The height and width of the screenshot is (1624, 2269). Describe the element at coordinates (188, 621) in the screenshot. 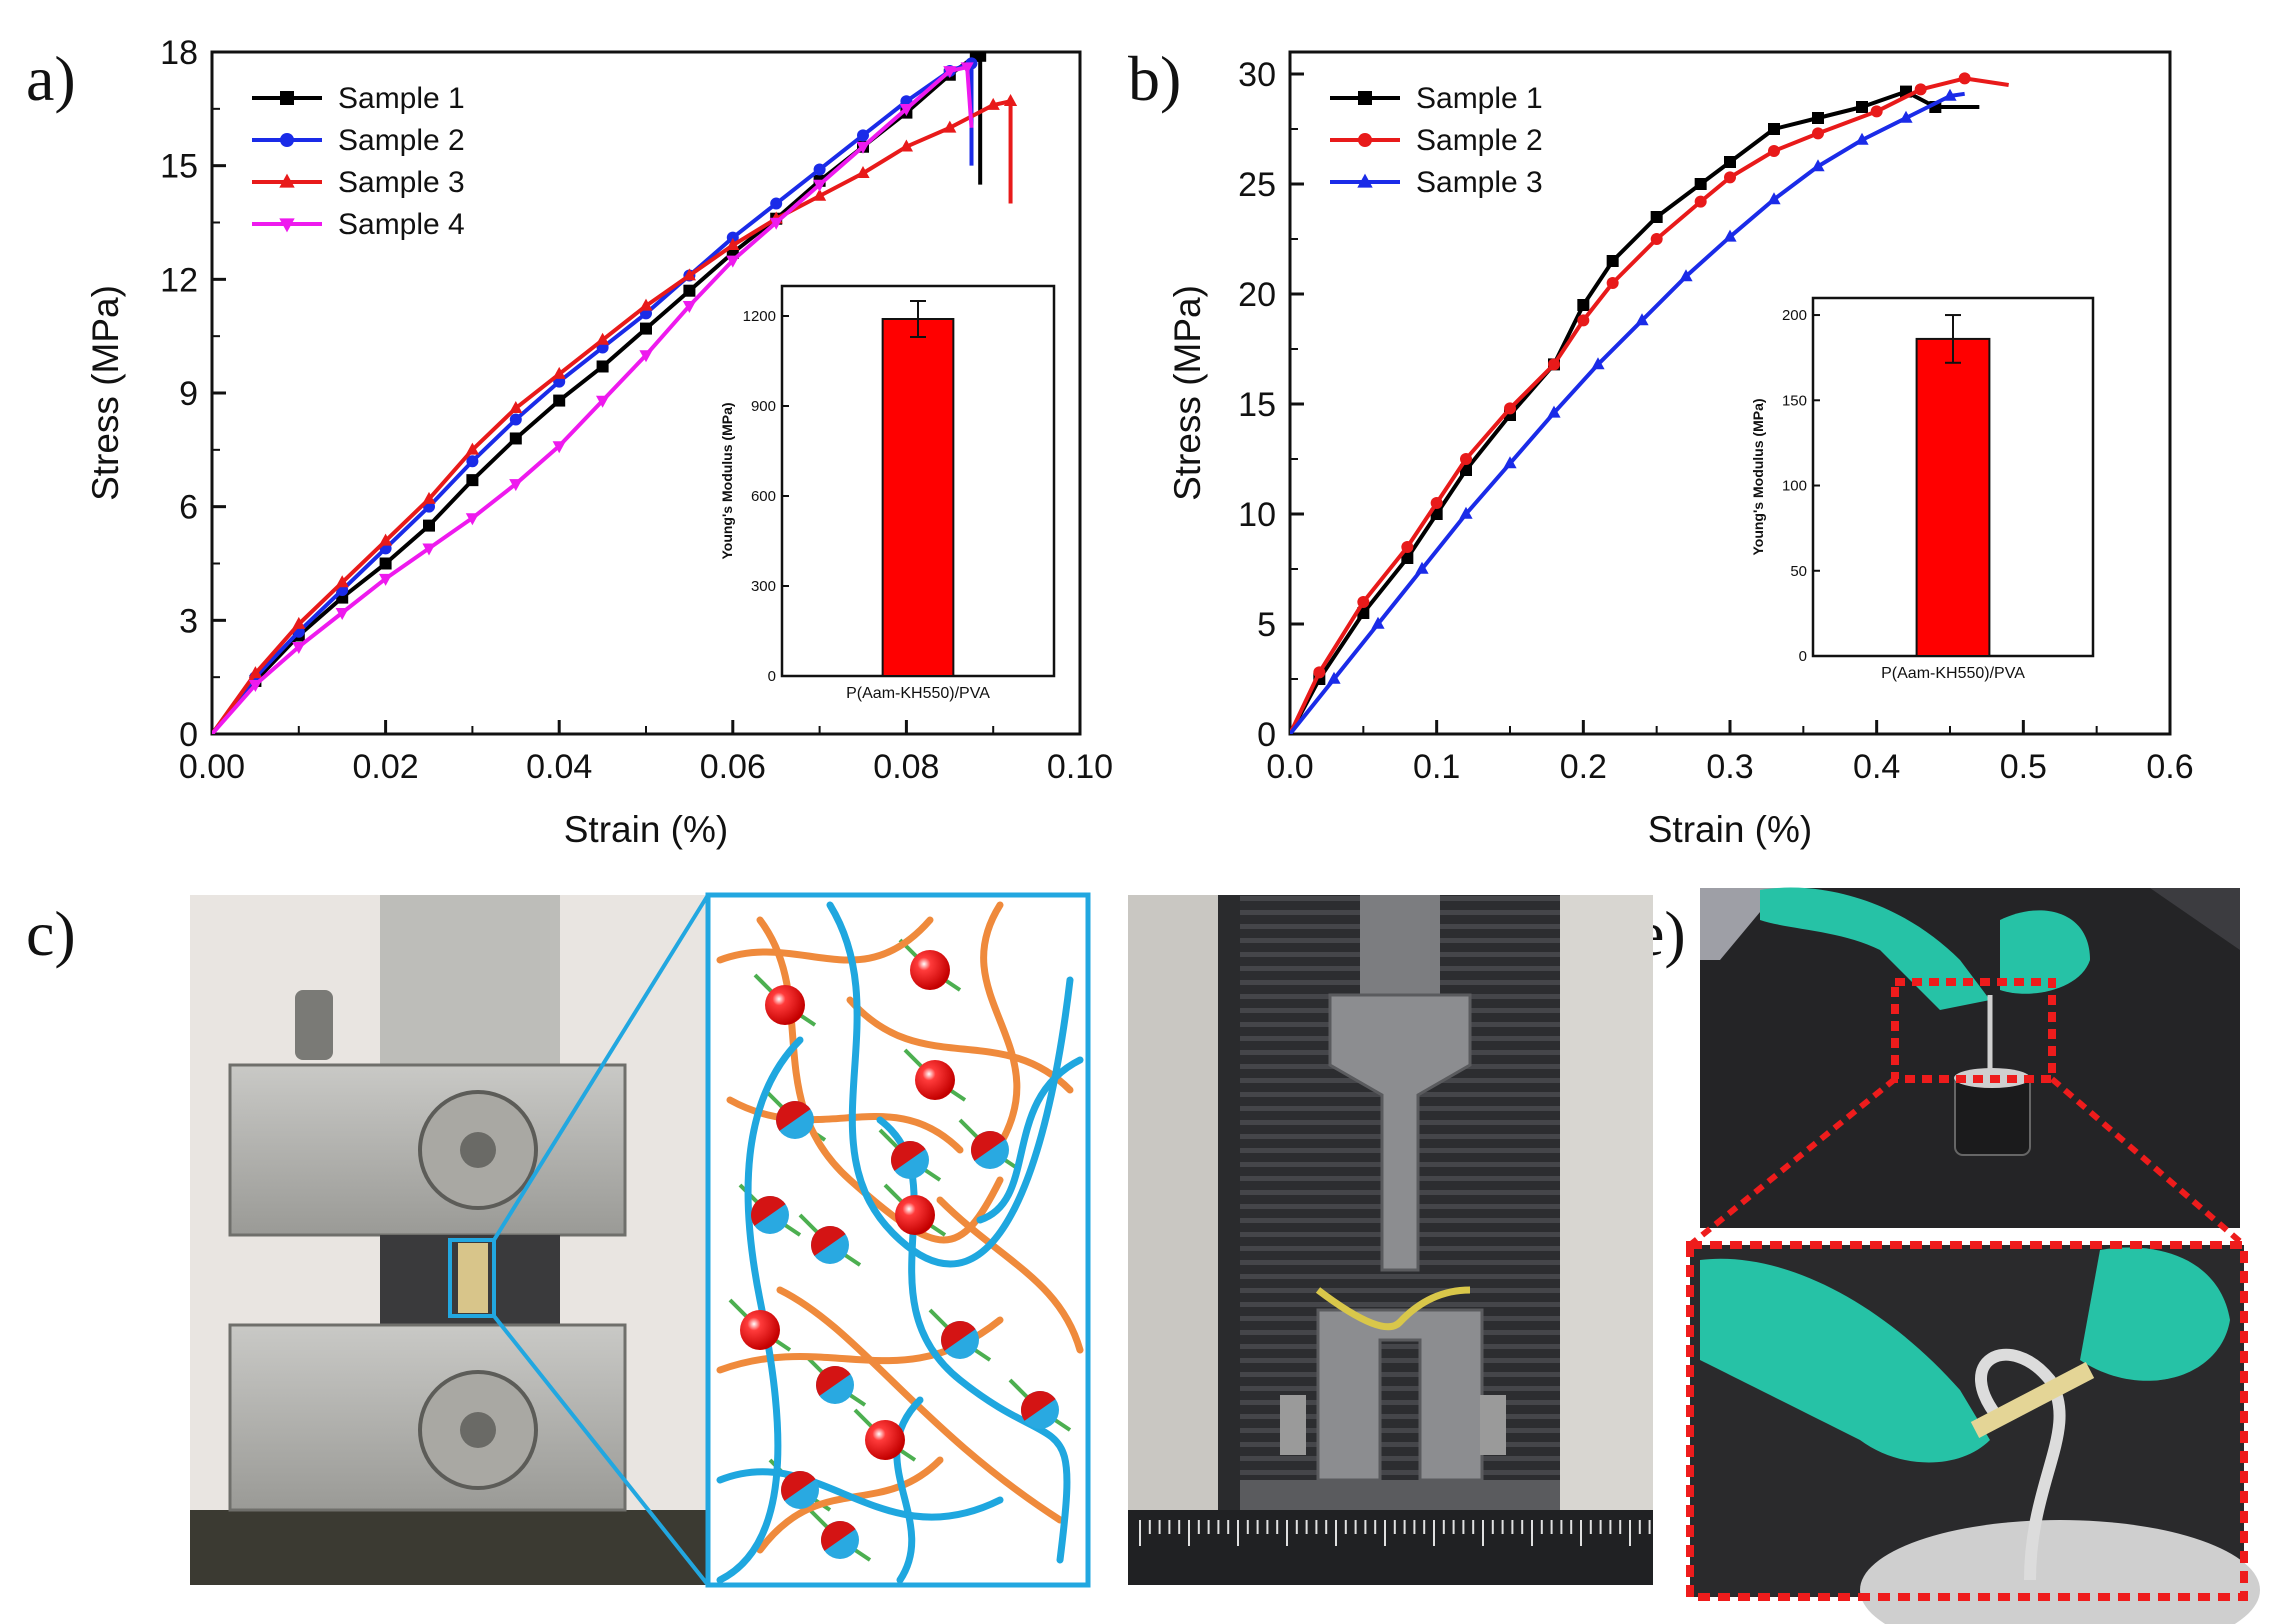

I see `y-tick-label: 3` at that location.